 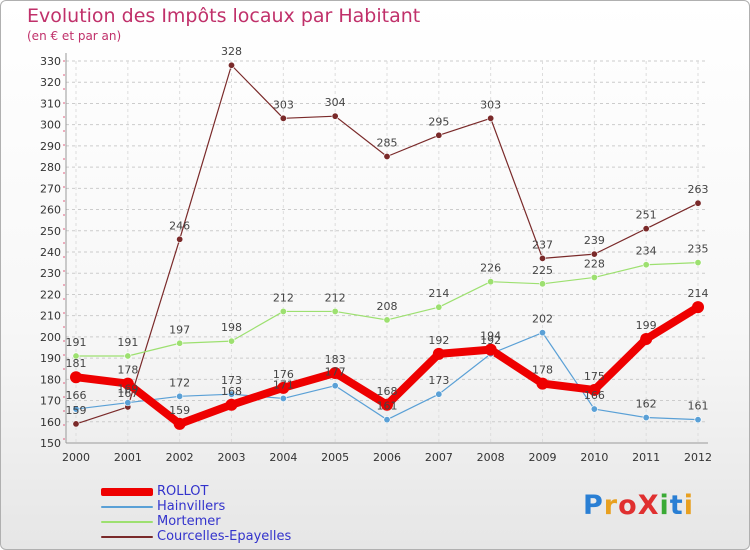 I want to click on data-label: 167, so click(x=127, y=393).